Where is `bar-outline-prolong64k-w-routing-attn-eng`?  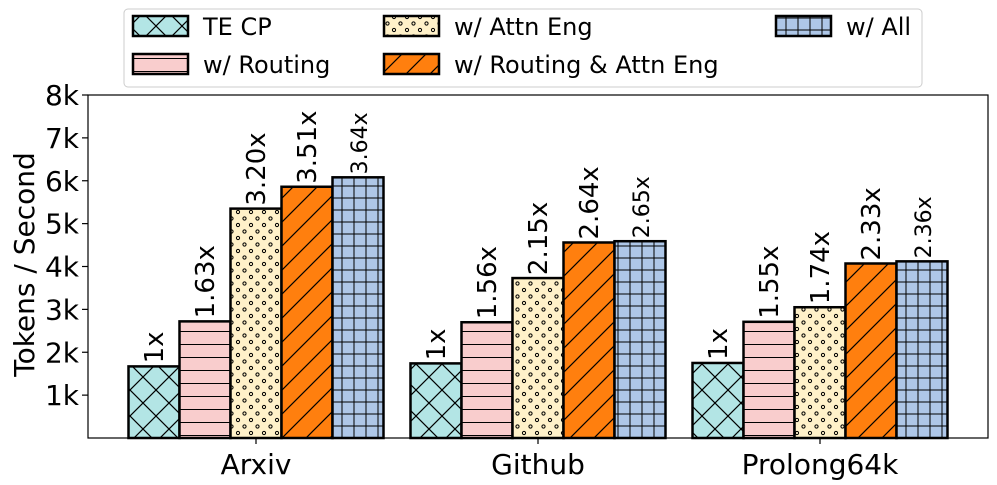
bar-outline-prolong64k-w-routing-attn-eng is located at coordinates (871, 351).